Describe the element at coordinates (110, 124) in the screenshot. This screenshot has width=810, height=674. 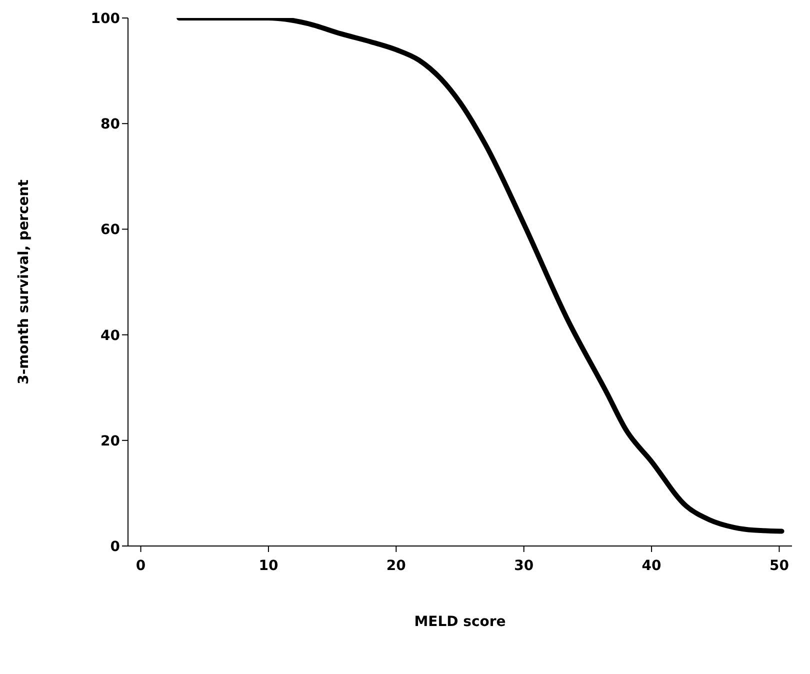
I see `y-tick-label: 80` at that location.